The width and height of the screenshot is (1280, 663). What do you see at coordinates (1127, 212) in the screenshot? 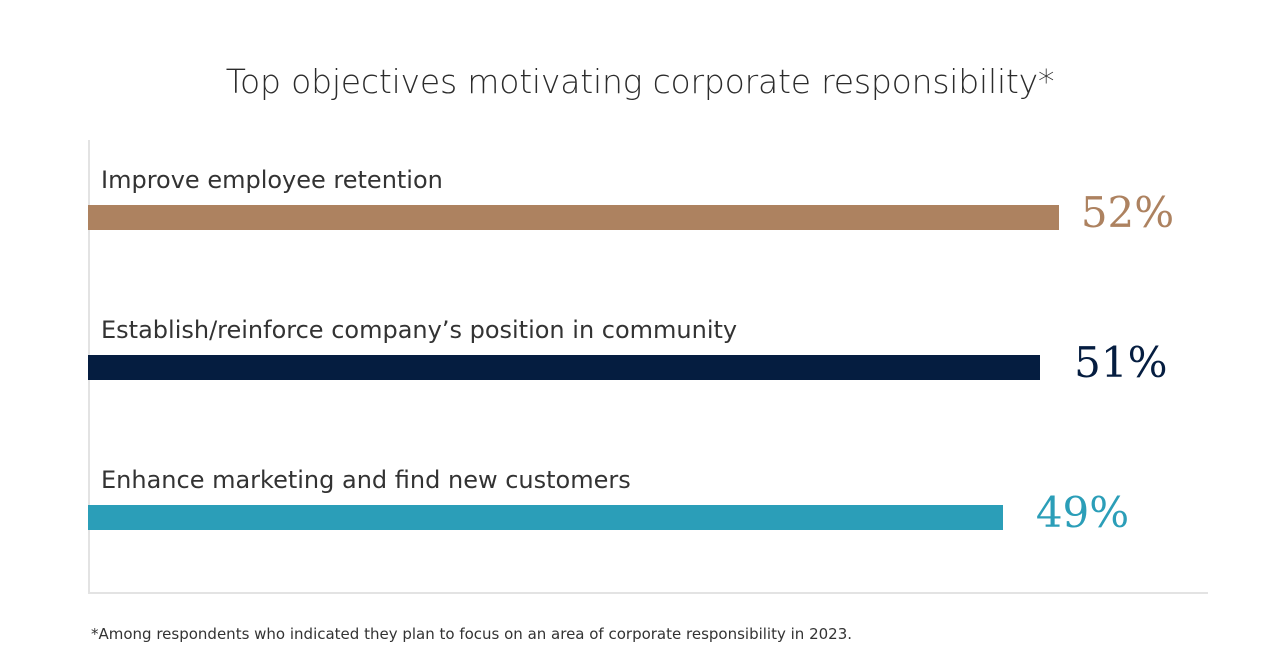
I see `value-label: 52%` at bounding box center [1127, 212].